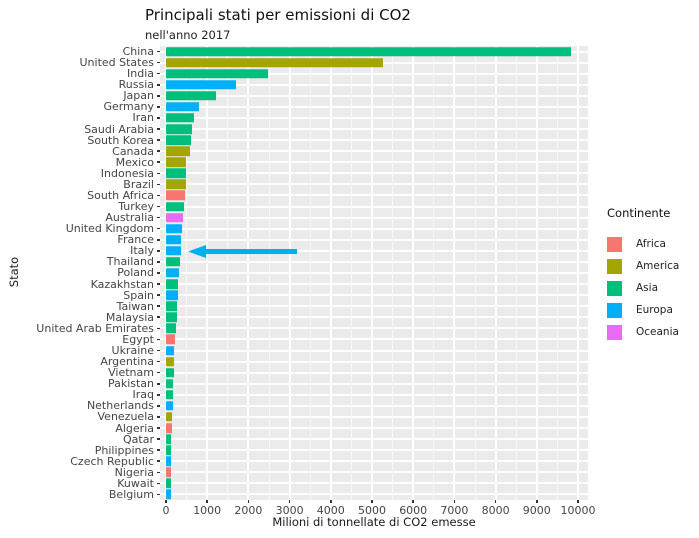 This screenshot has height=538, width=699. I want to click on bar-indonesia, so click(176, 173).